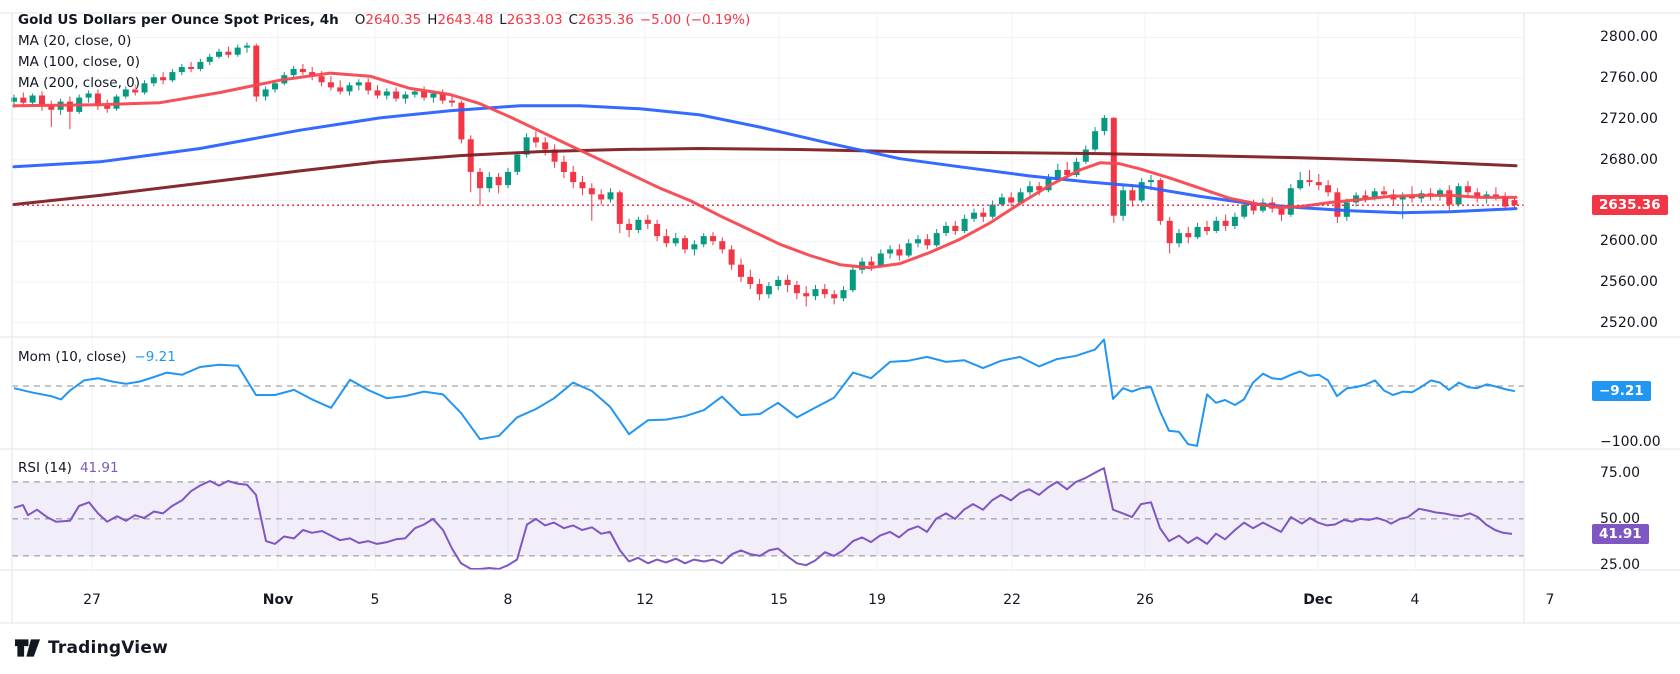  What do you see at coordinates (1629, 159) in the screenshot?
I see `price-axis-label: 2680.00` at bounding box center [1629, 159].